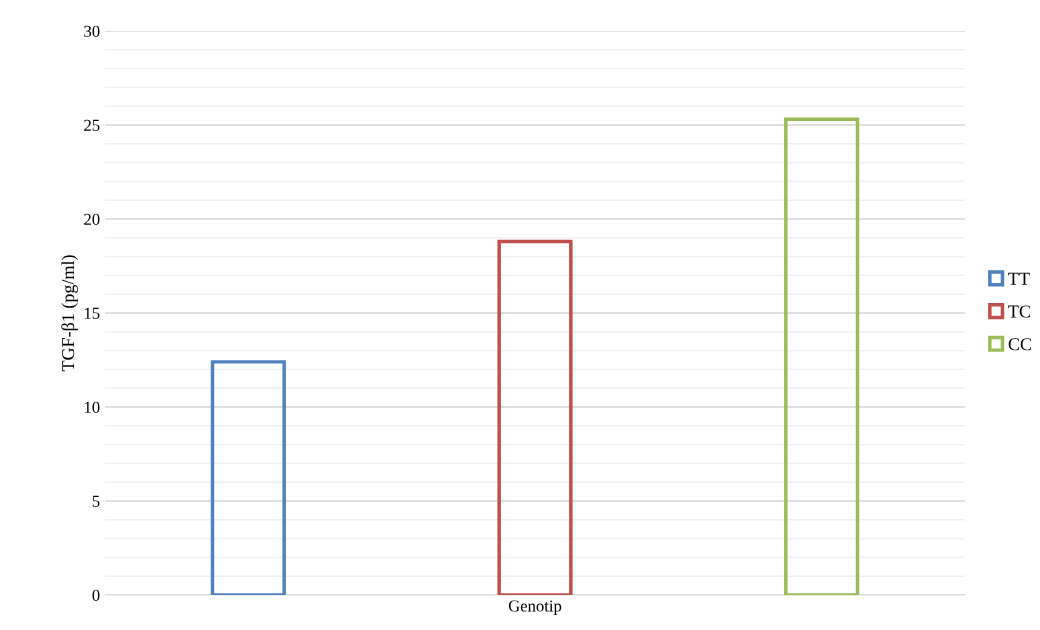 This screenshot has height=630, width=1040. Describe the element at coordinates (1019, 344) in the screenshot. I see `legend-label: CC` at that location.